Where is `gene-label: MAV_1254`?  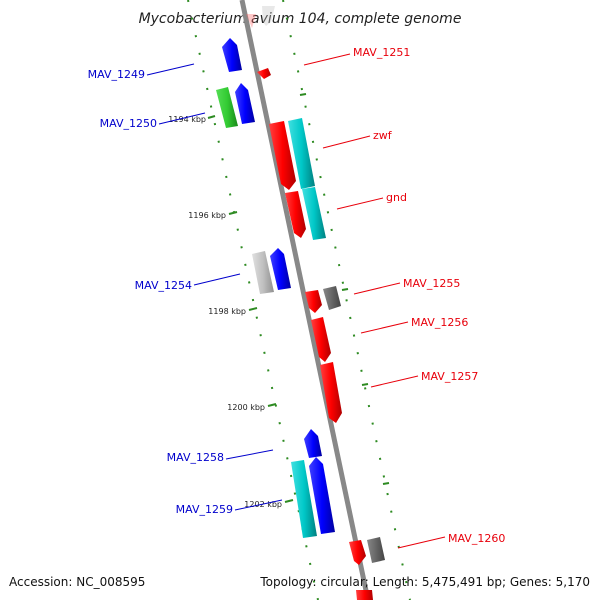 gene-label: MAV_1254 is located at coordinates (163, 285).